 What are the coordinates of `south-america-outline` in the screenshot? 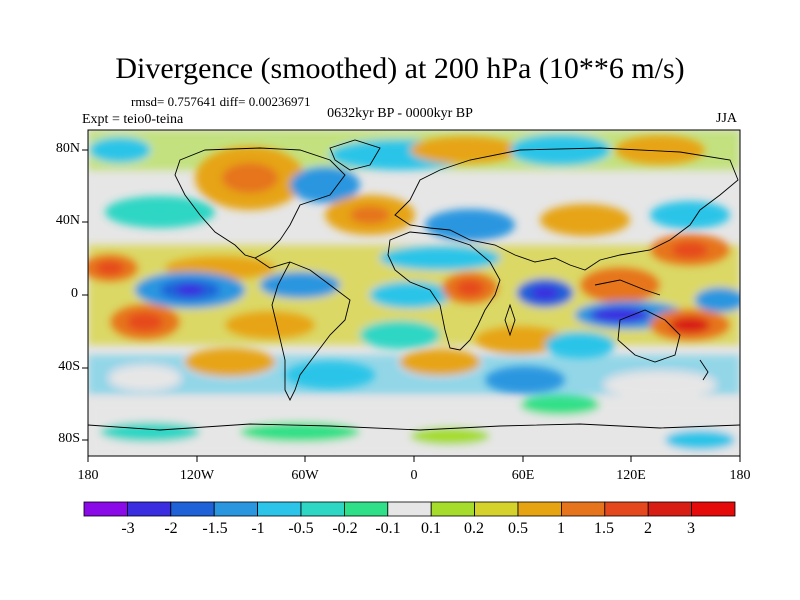 It's located at (311, 331).